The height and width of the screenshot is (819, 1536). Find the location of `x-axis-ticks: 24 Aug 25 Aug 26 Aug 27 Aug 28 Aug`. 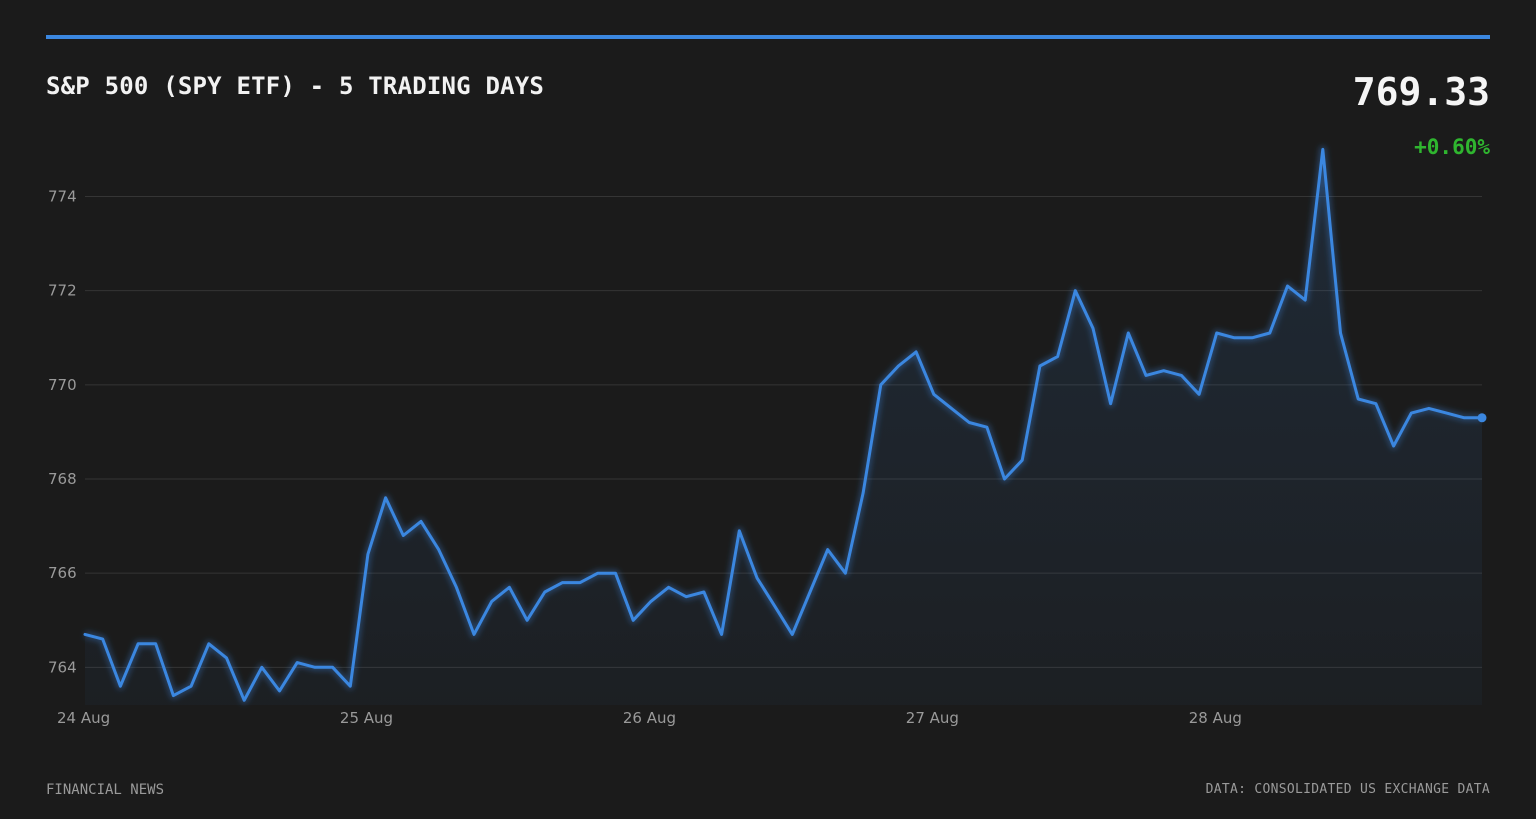

x-axis-ticks: 24 Aug 25 Aug 26 Aug 27 Aug 28 Aug is located at coordinates (649, 718).